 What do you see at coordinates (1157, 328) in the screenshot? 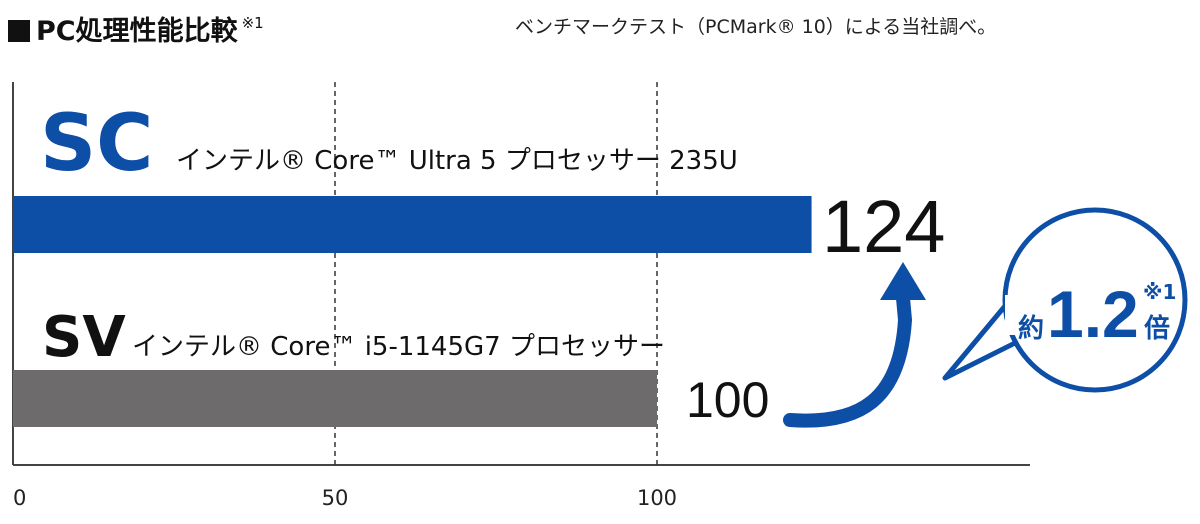
I see `callout-suffix: 倍` at bounding box center [1157, 328].